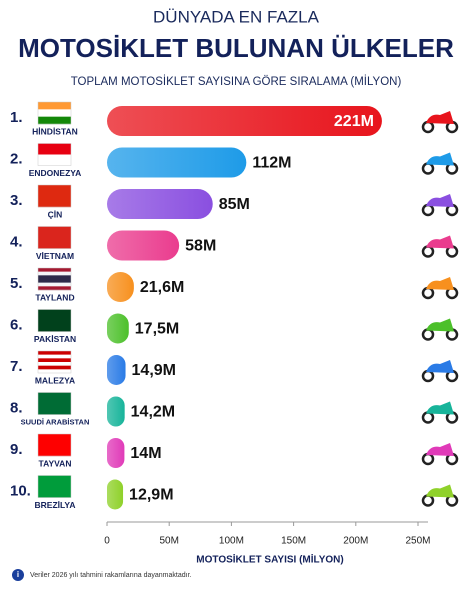 The width and height of the screenshot is (472, 590). Describe the element at coordinates (355, 541) in the screenshot. I see `x-tick-label: 200M` at that location.